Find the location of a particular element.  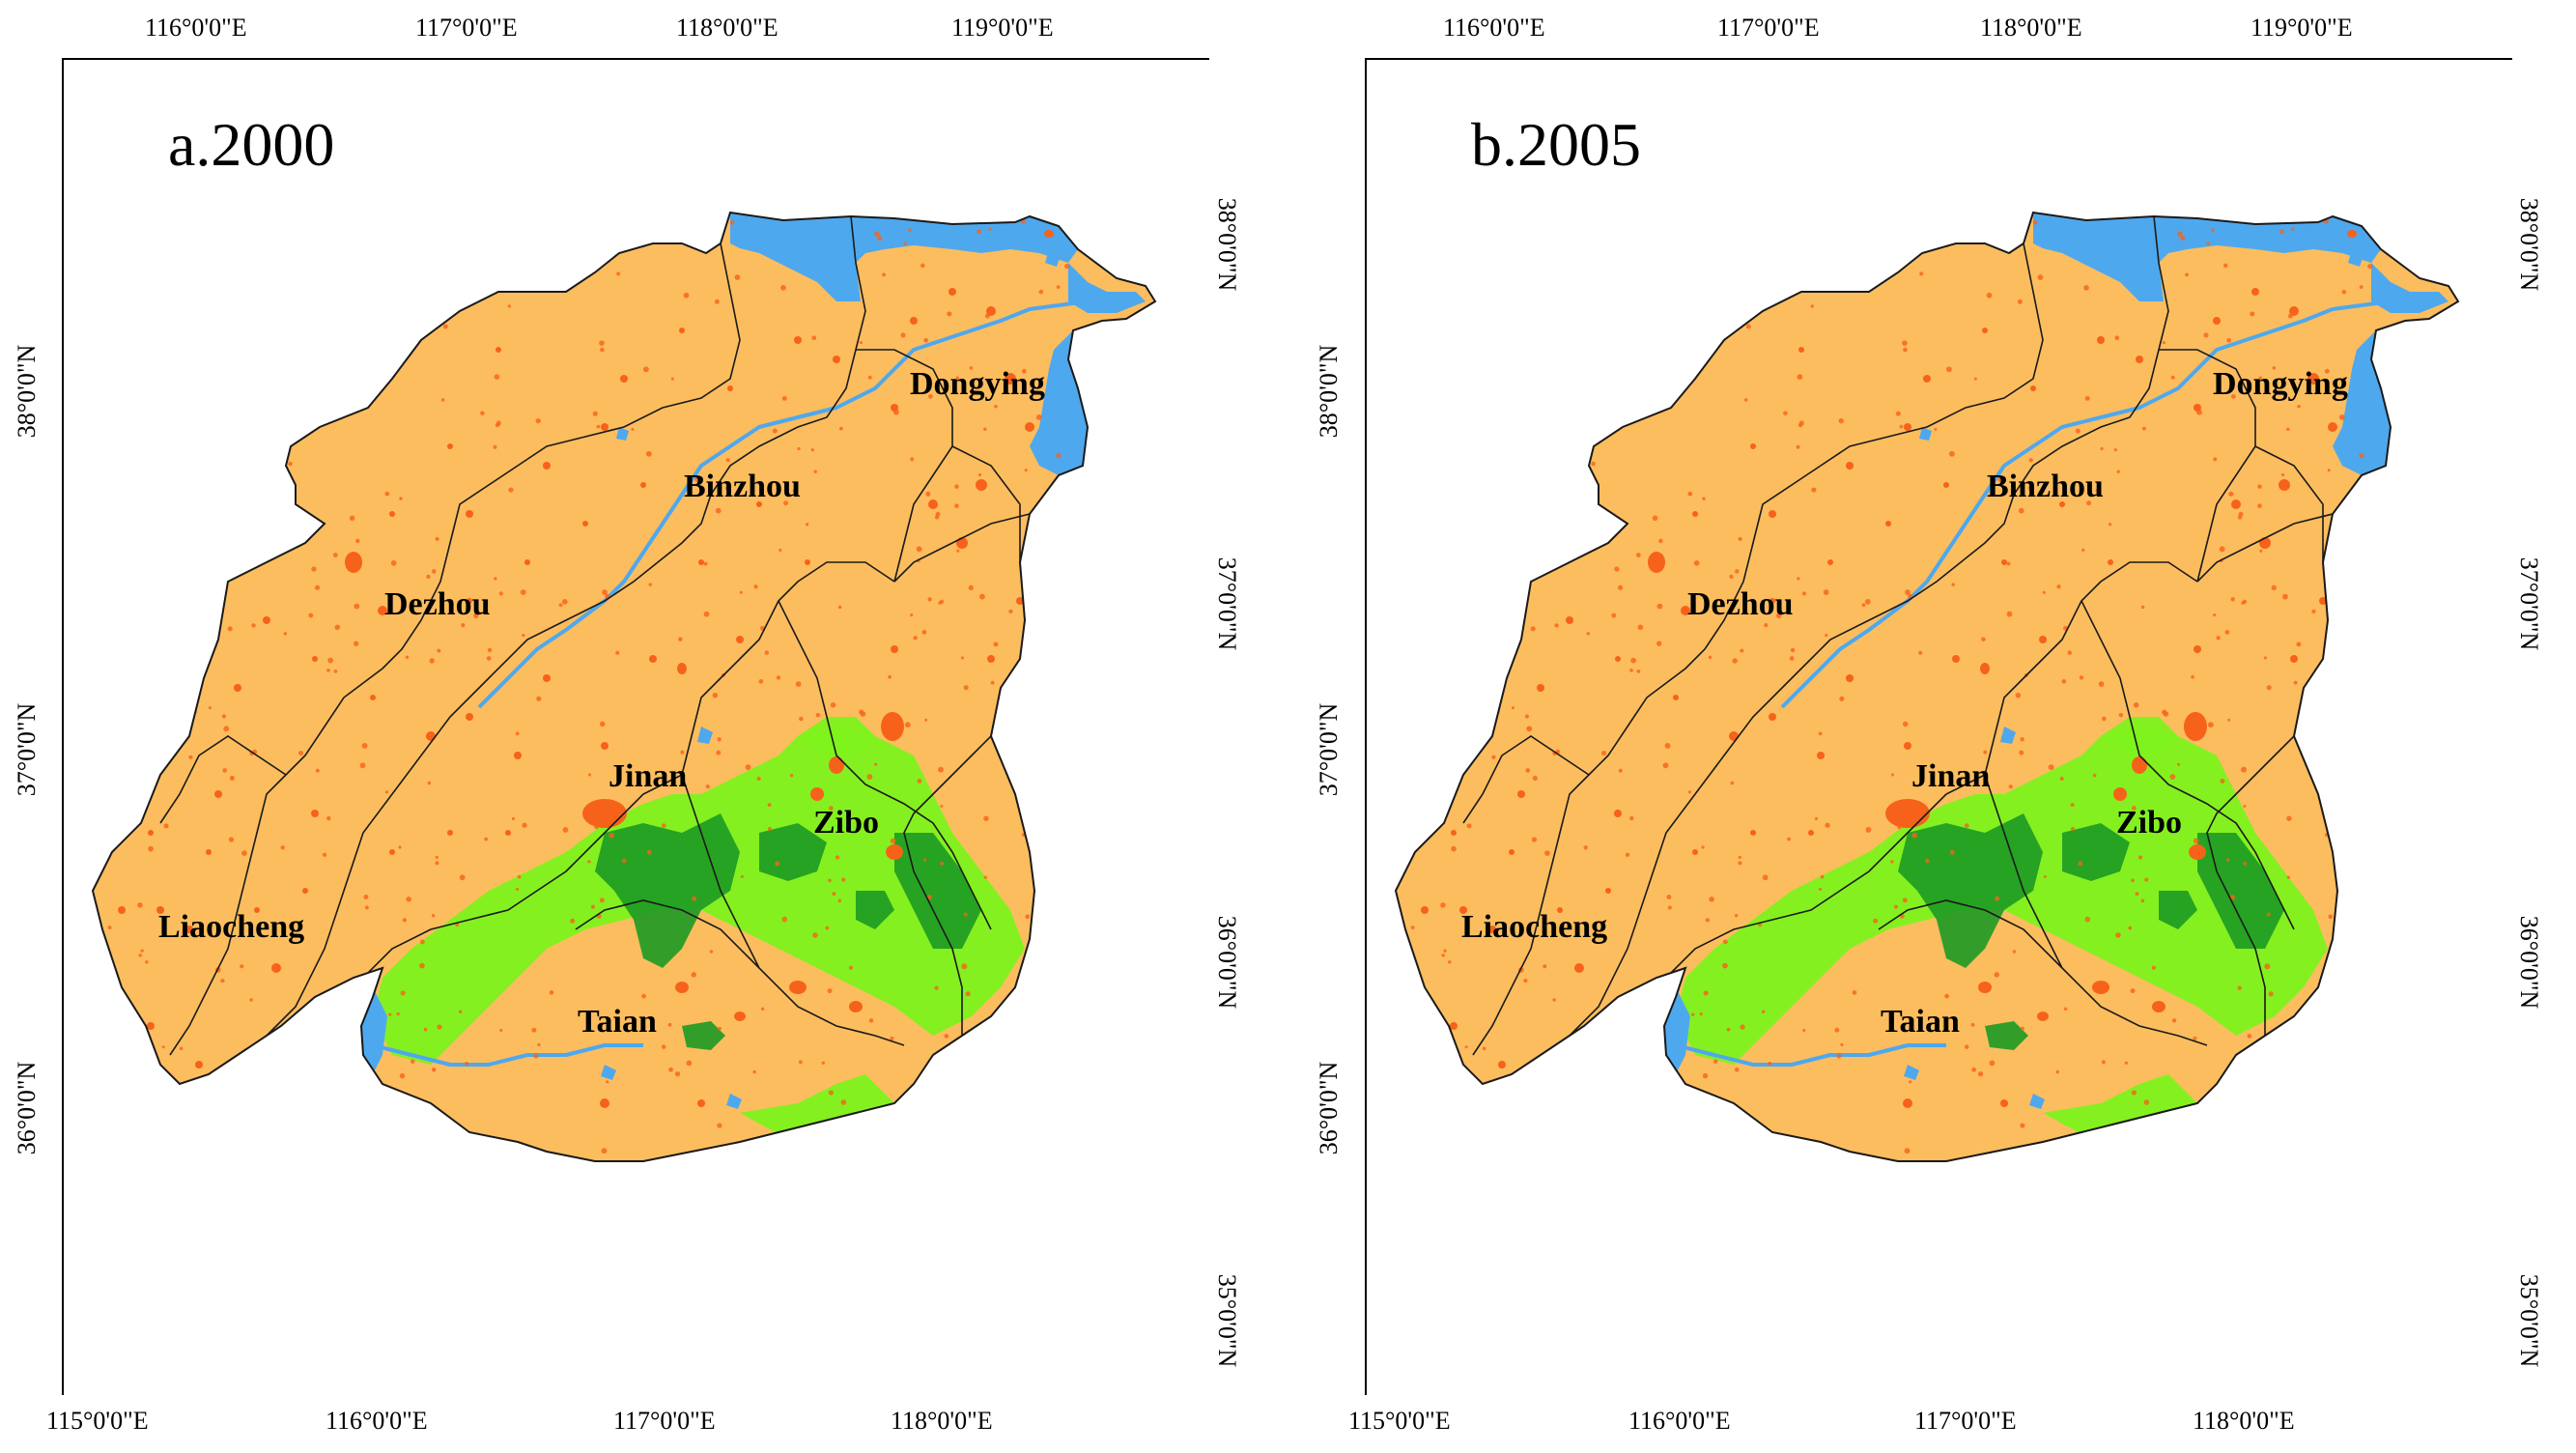

city-label-jinan: Jinan is located at coordinates (648, 776).